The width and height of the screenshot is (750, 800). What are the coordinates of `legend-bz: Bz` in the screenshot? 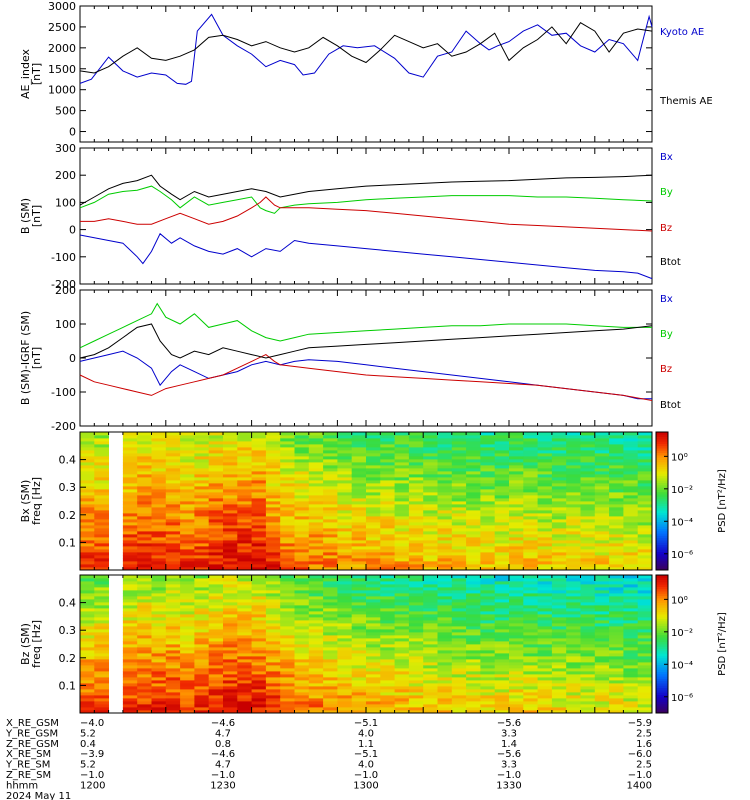 It's located at (666, 369).